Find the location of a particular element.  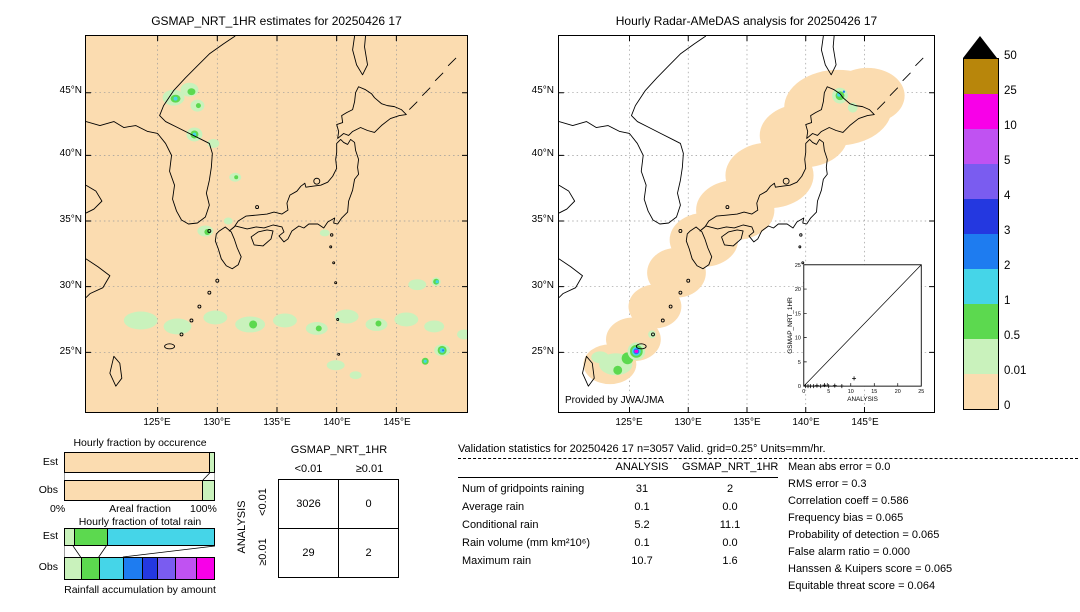

contingency-col-label: <0.01 is located at coordinates (308, 469).